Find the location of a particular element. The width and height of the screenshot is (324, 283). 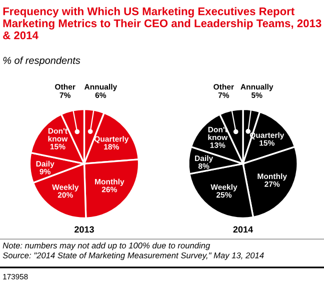

chart-subtitle: % of respondents is located at coordinates (41, 61).